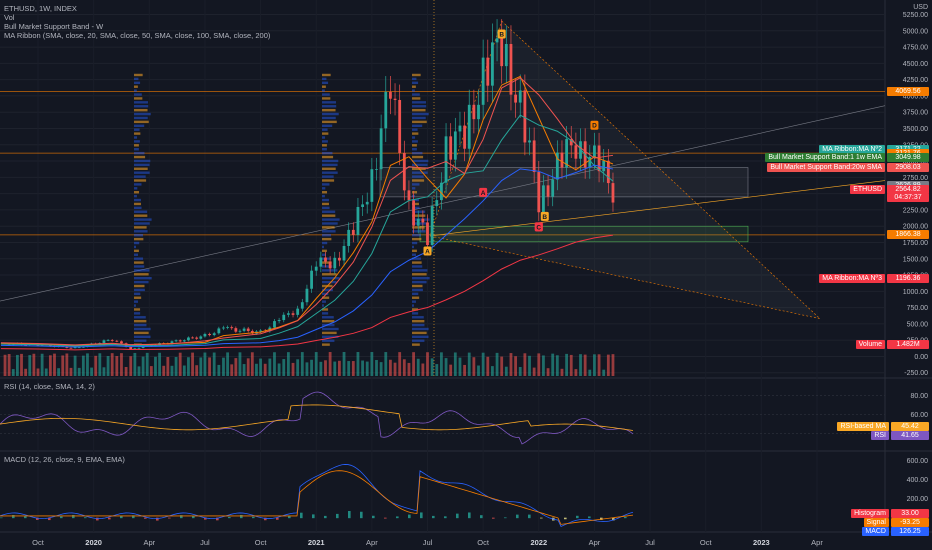 This screenshot has height=550, width=932. I want to click on price-tag-value: 1866.38, so click(908, 235).